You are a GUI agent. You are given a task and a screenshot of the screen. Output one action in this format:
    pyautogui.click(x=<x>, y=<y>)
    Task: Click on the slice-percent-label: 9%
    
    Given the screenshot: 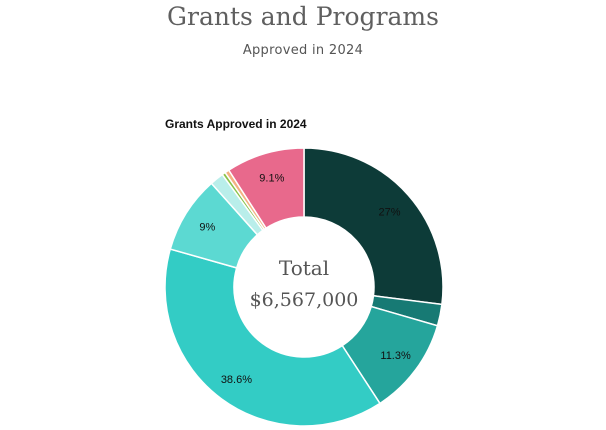 What is the action you would take?
    pyautogui.click(x=207, y=228)
    